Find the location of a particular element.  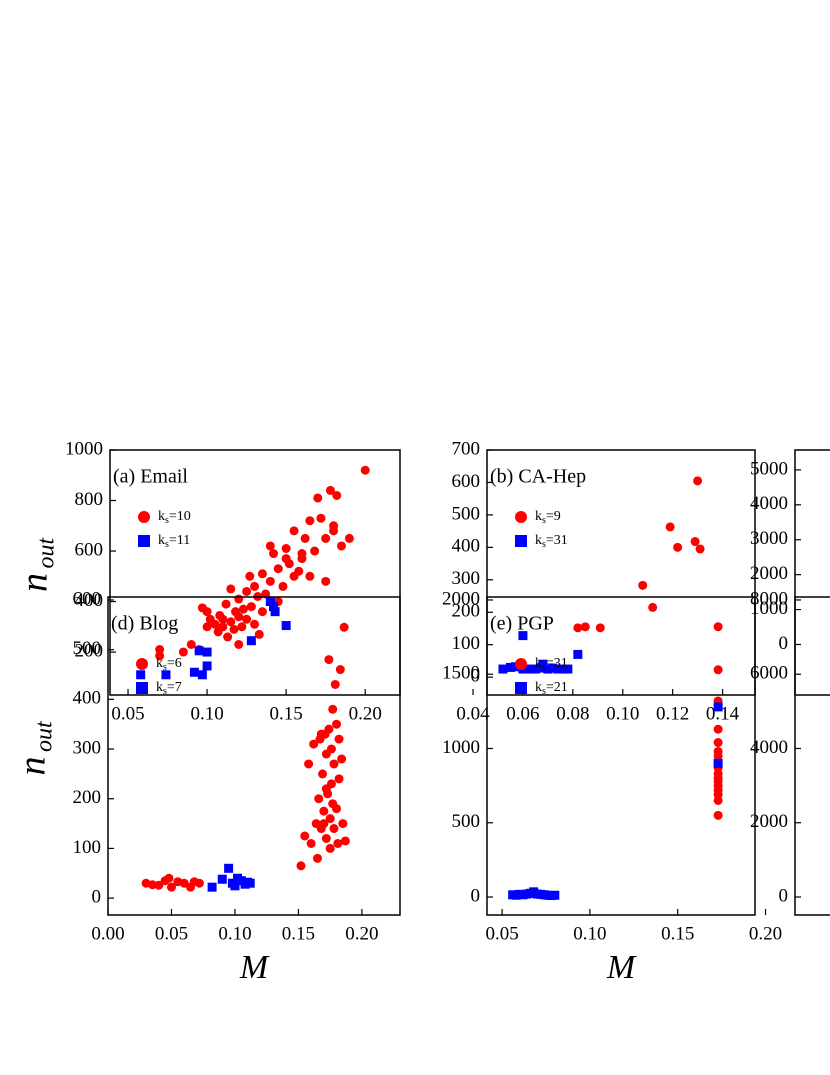

y-label-sub: out is located at coordinates (47, 553).